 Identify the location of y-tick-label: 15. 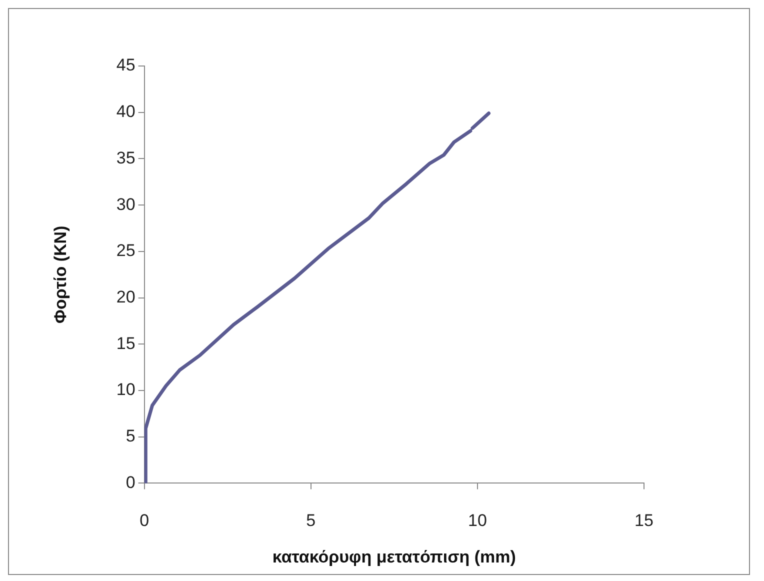
(126, 343).